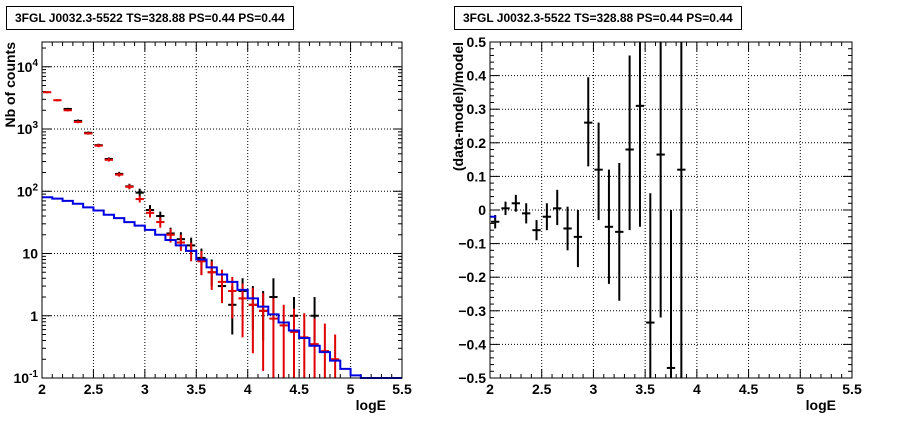 The width and height of the screenshot is (898, 421). I want to click on y-tick-label: 10⁻¹, so click(26, 377).